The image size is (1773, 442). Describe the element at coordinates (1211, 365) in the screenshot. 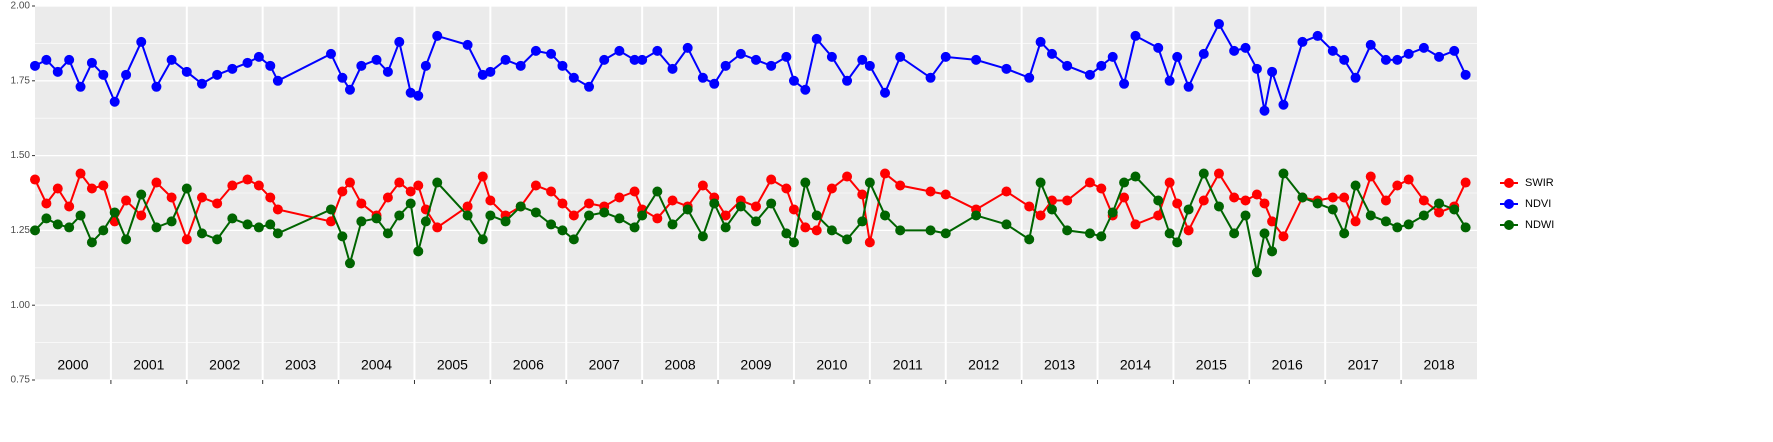

I see `x-tick-label: 2015` at that location.